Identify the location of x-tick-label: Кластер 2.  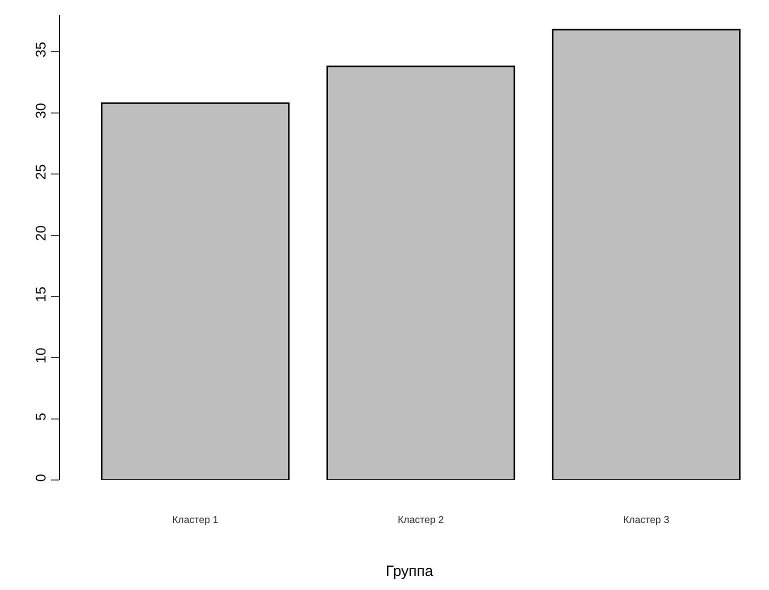
(421, 520).